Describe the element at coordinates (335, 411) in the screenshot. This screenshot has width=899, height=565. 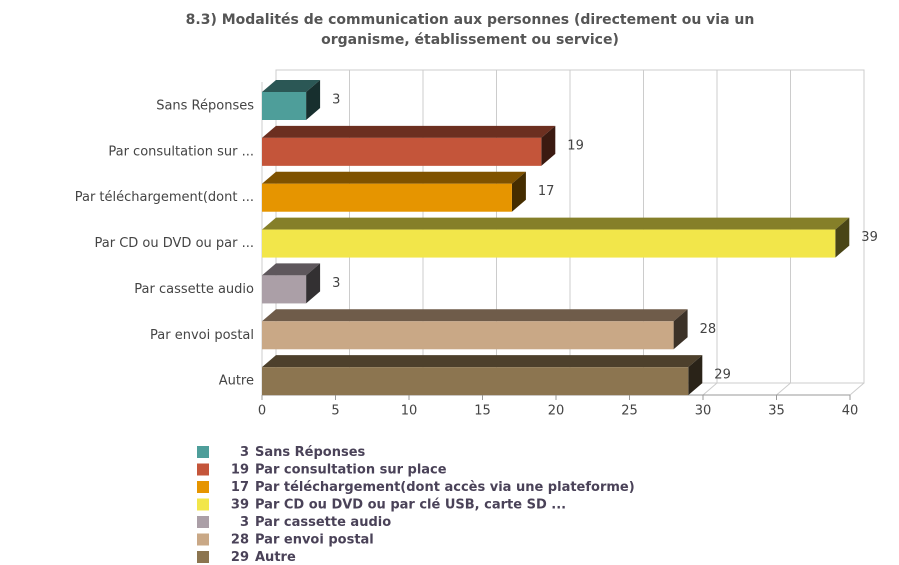
I see `x-tick-label: 5` at that location.